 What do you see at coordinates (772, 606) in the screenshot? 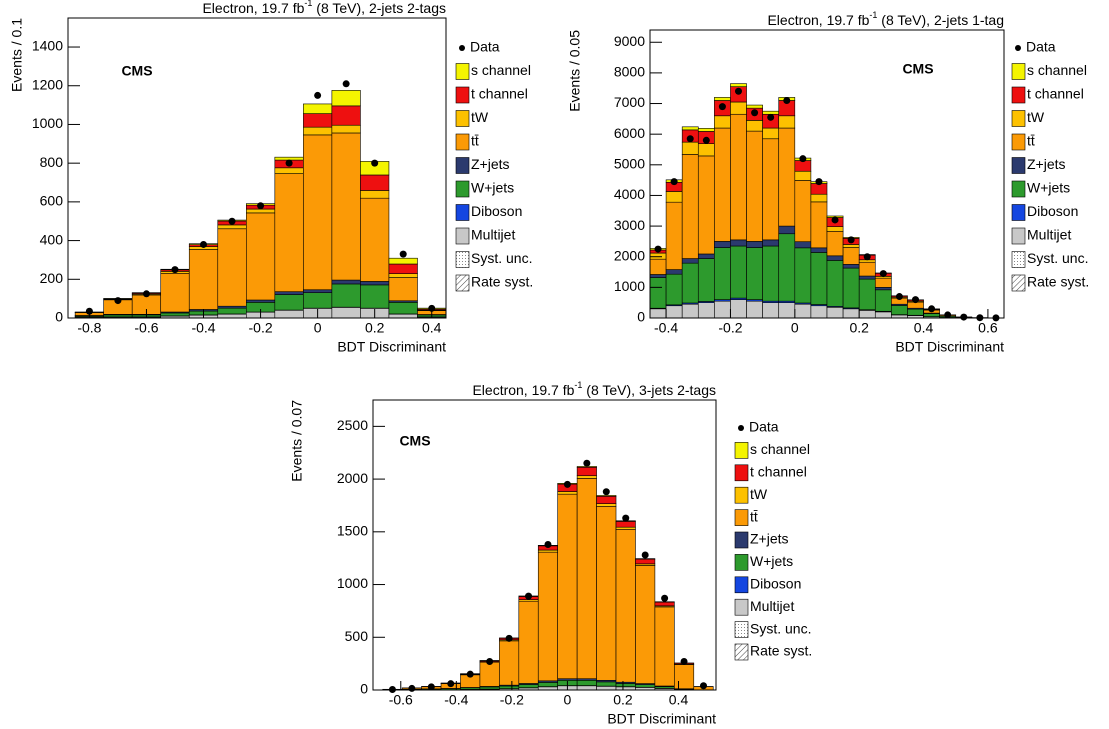
I see `legend-label: Multijet` at bounding box center [772, 606].